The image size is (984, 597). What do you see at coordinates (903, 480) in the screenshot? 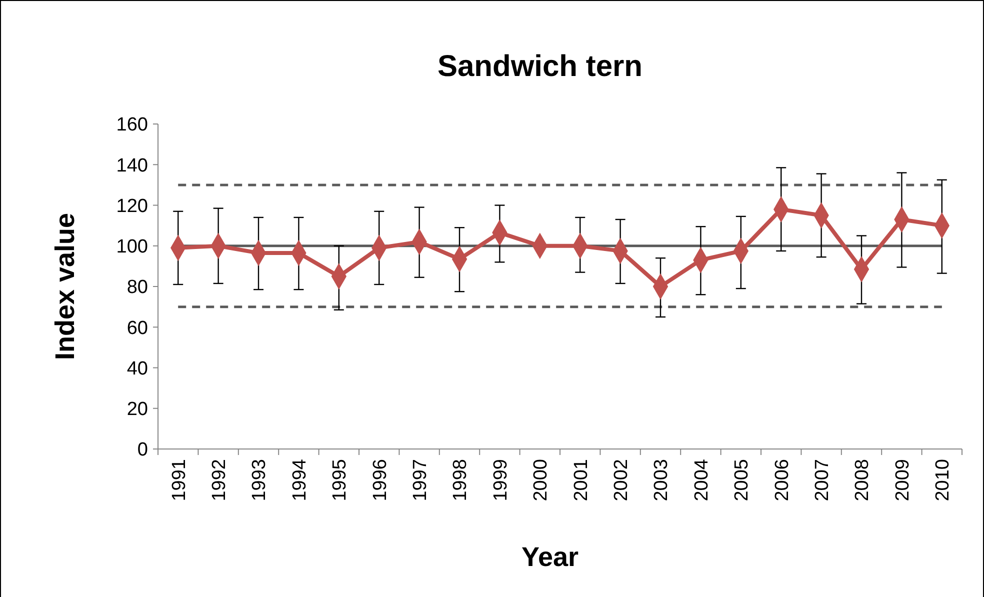
I see `x-tick-label: 2009` at bounding box center [903, 480].